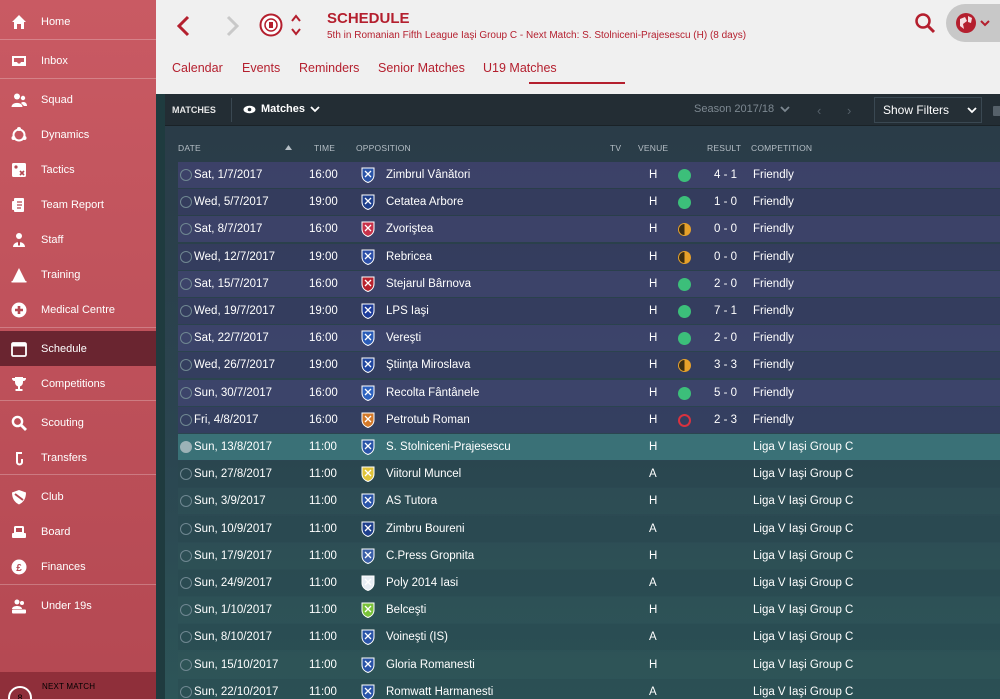 The width and height of the screenshot is (1000, 699). What do you see at coordinates (726, 392) in the screenshot?
I see `match-result: 5 - 0` at bounding box center [726, 392].